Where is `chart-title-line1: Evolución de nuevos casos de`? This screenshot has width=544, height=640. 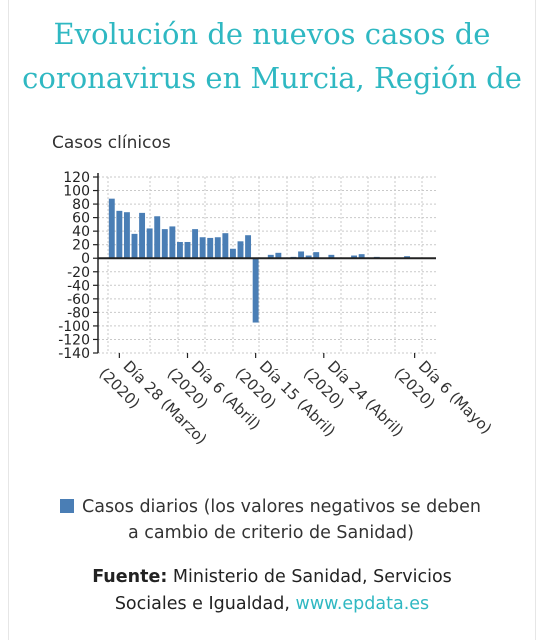 chart-title-line1: Evolución de nuevos casos de is located at coordinates (272, 34).